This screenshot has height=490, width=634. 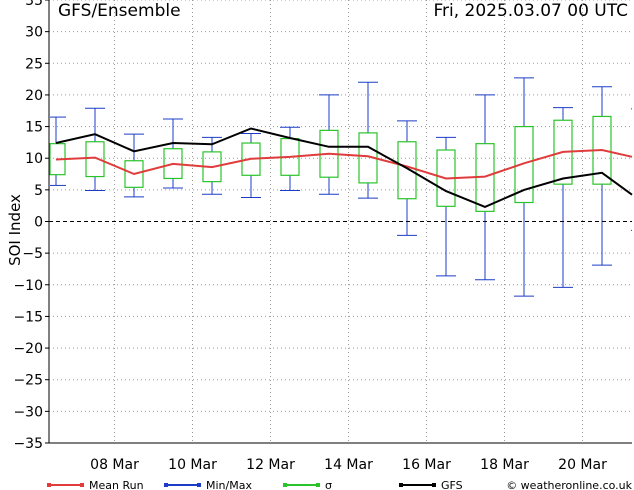 What do you see at coordinates (530, 11) in the screenshot?
I see `run-datetime: Fri, 2025.03.07 00 UTC` at bounding box center [530, 11].